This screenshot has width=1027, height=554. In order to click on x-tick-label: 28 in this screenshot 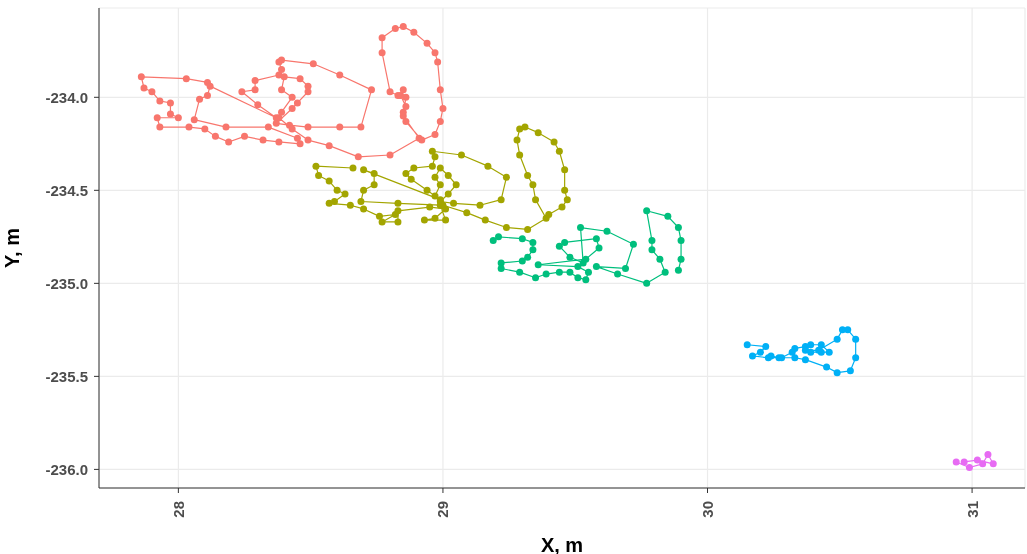, I will do `click(178, 509)`.